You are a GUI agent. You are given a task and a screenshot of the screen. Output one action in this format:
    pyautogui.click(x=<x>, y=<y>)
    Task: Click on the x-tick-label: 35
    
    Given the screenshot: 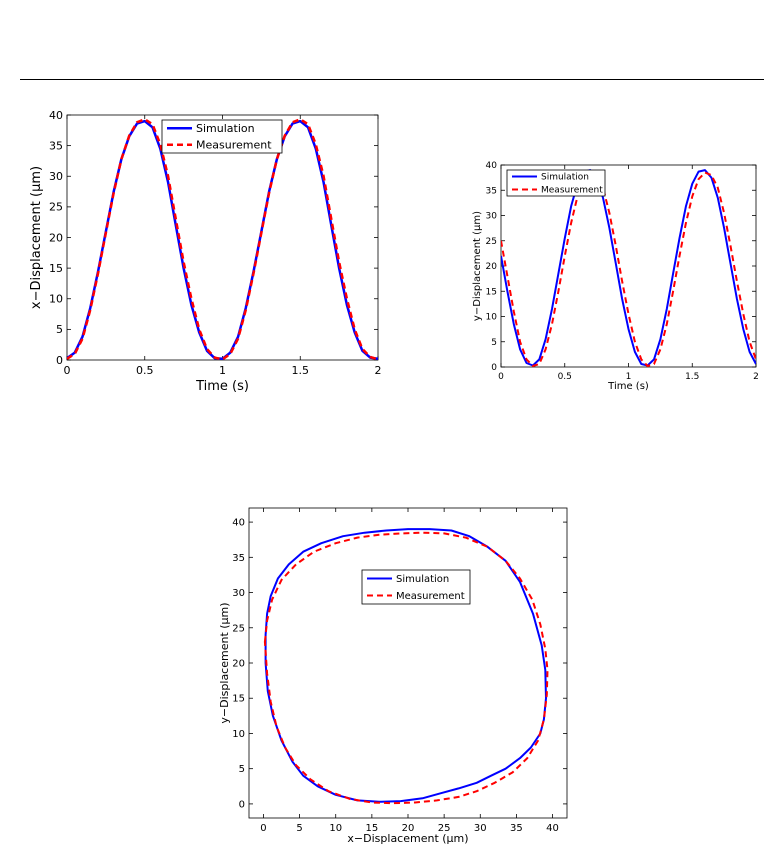 What is the action you would take?
    pyautogui.click(x=516, y=828)
    